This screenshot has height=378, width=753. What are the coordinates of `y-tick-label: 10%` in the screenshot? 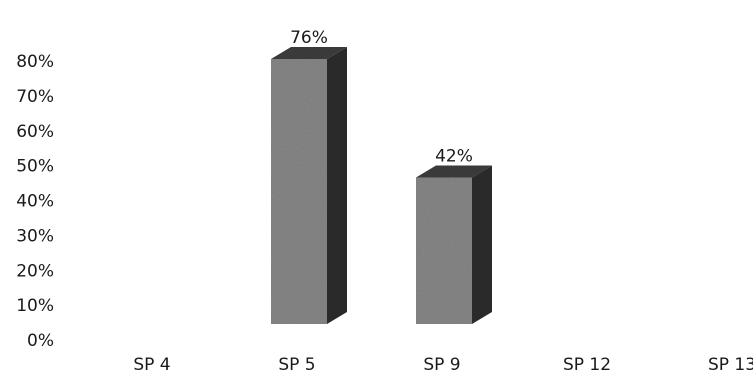 It's located at (35, 306).